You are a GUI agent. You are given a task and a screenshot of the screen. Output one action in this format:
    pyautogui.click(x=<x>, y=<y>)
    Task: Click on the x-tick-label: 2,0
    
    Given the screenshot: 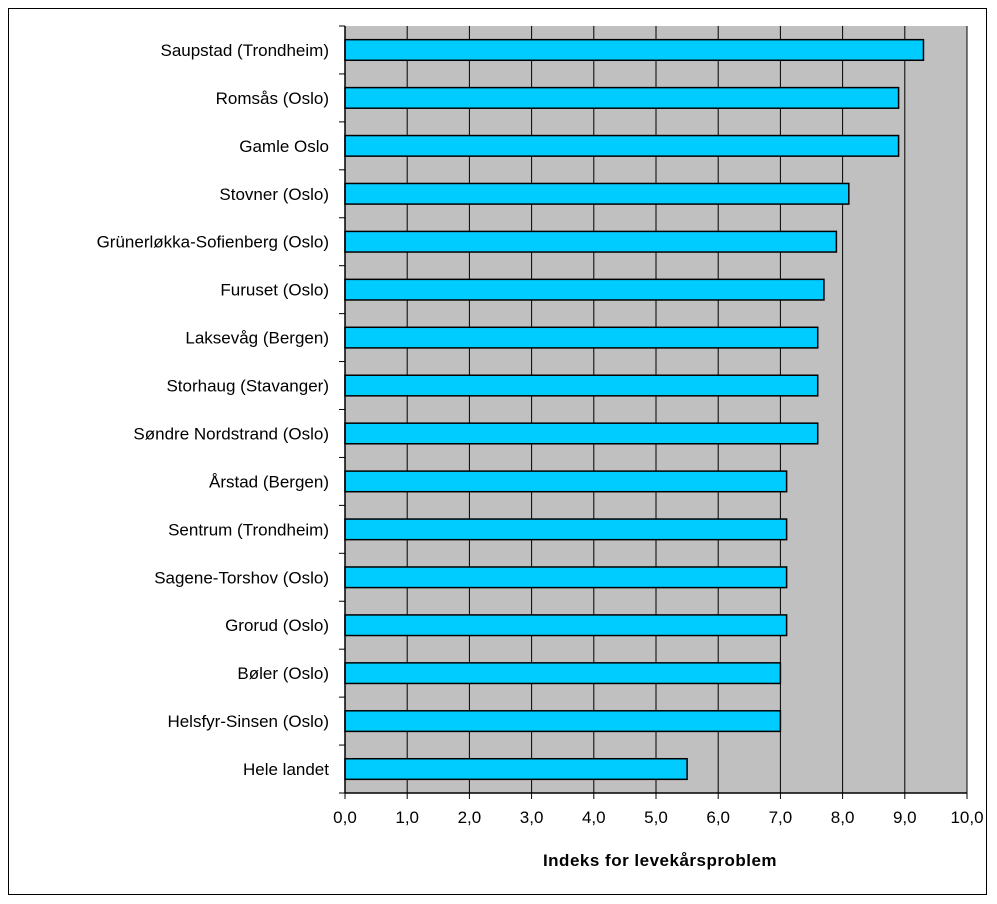 What is the action you would take?
    pyautogui.click(x=470, y=817)
    